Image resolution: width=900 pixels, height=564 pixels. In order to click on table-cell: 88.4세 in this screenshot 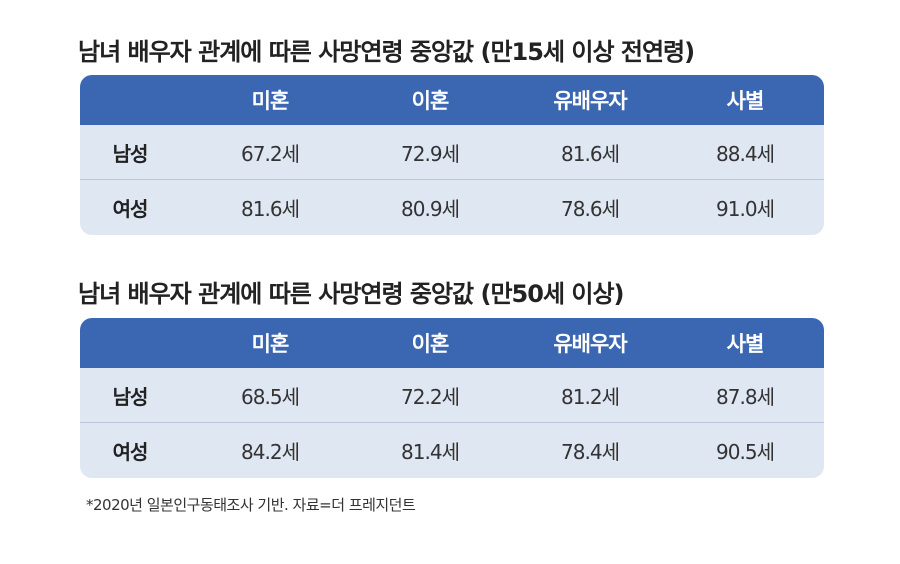, I will do `click(745, 153)`.